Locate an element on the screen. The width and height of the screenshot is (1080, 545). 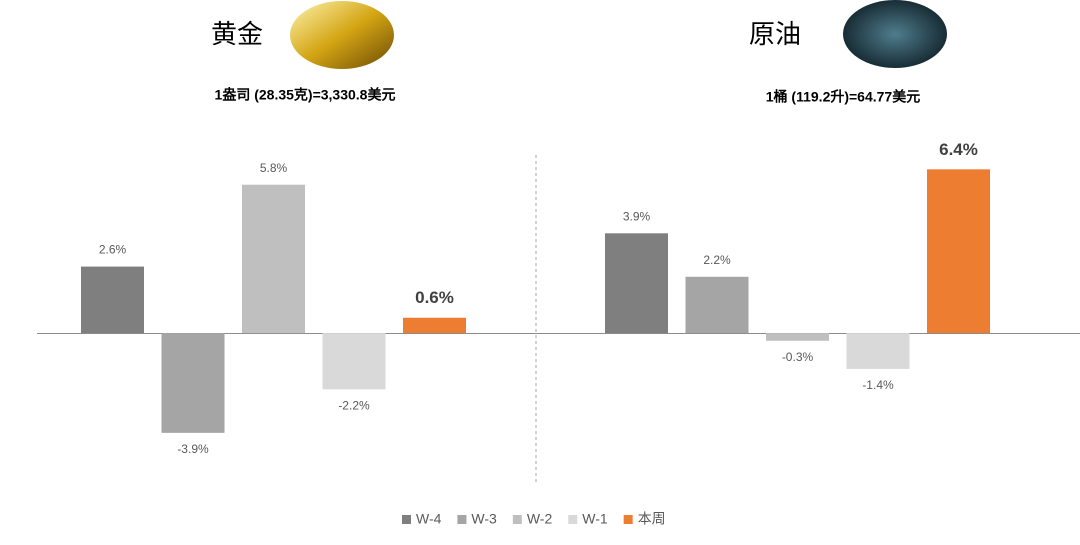
value-label: 0.6% is located at coordinates (434, 297).